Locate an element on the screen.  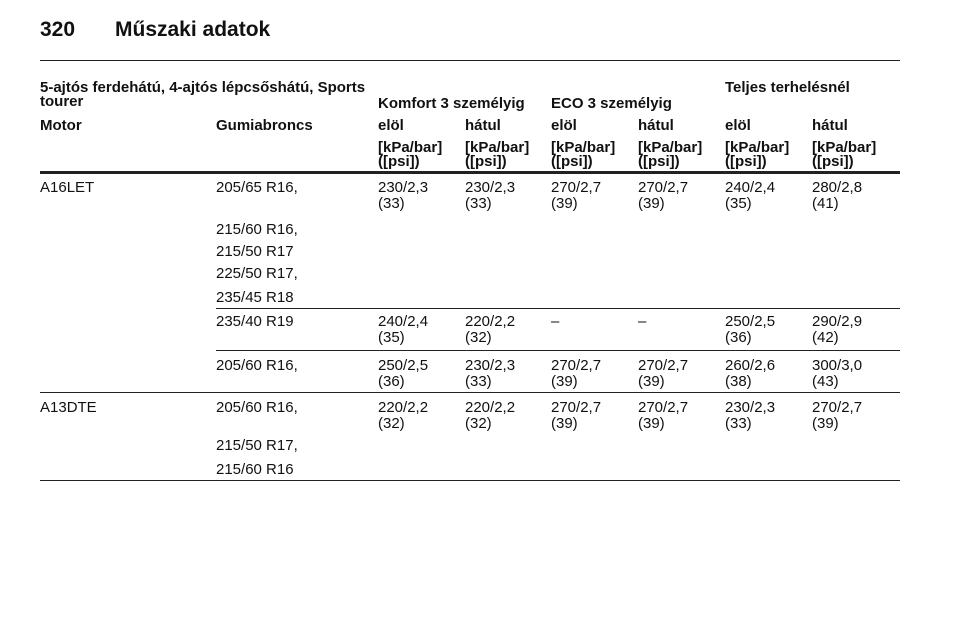
pressure-cell: 290/2,9 is located at coordinates (837, 321).